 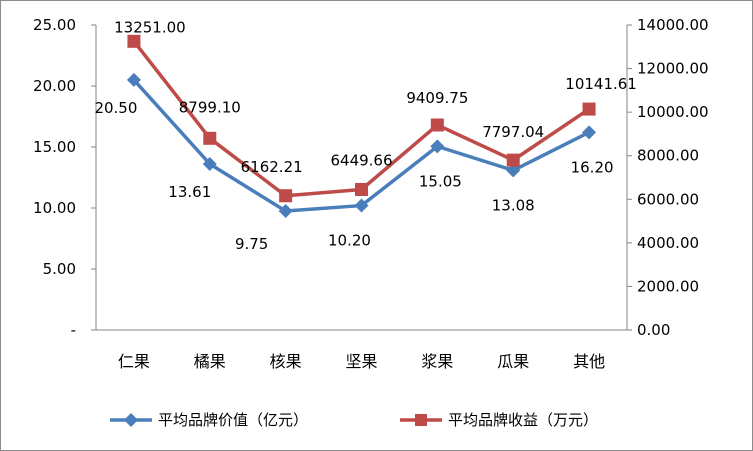 I want to click on data-label: 13.61, so click(x=189, y=192).